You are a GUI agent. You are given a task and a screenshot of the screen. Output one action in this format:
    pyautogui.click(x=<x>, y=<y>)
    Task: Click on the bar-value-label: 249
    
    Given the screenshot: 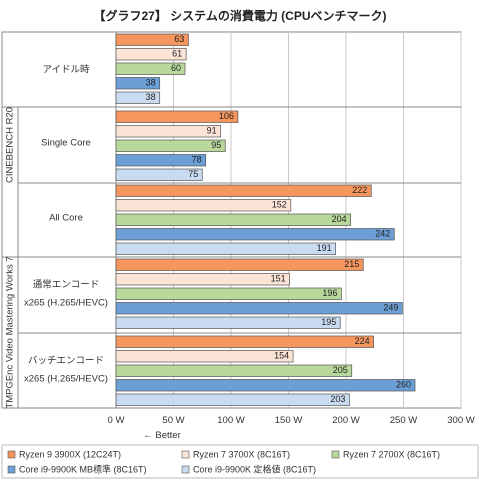 What is the action you would take?
    pyautogui.click(x=390, y=308)
    